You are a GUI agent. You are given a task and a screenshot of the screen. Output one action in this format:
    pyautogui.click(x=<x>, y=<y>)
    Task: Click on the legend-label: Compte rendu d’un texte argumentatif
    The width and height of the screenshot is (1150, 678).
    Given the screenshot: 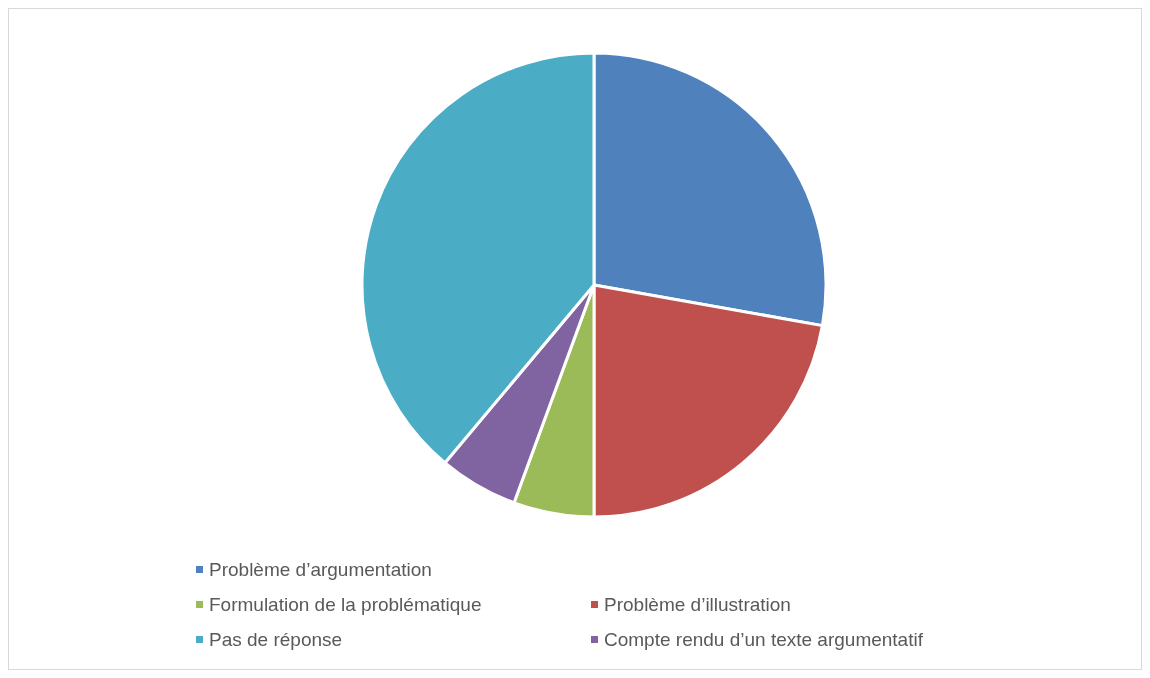 What is the action you would take?
    pyautogui.click(x=764, y=639)
    